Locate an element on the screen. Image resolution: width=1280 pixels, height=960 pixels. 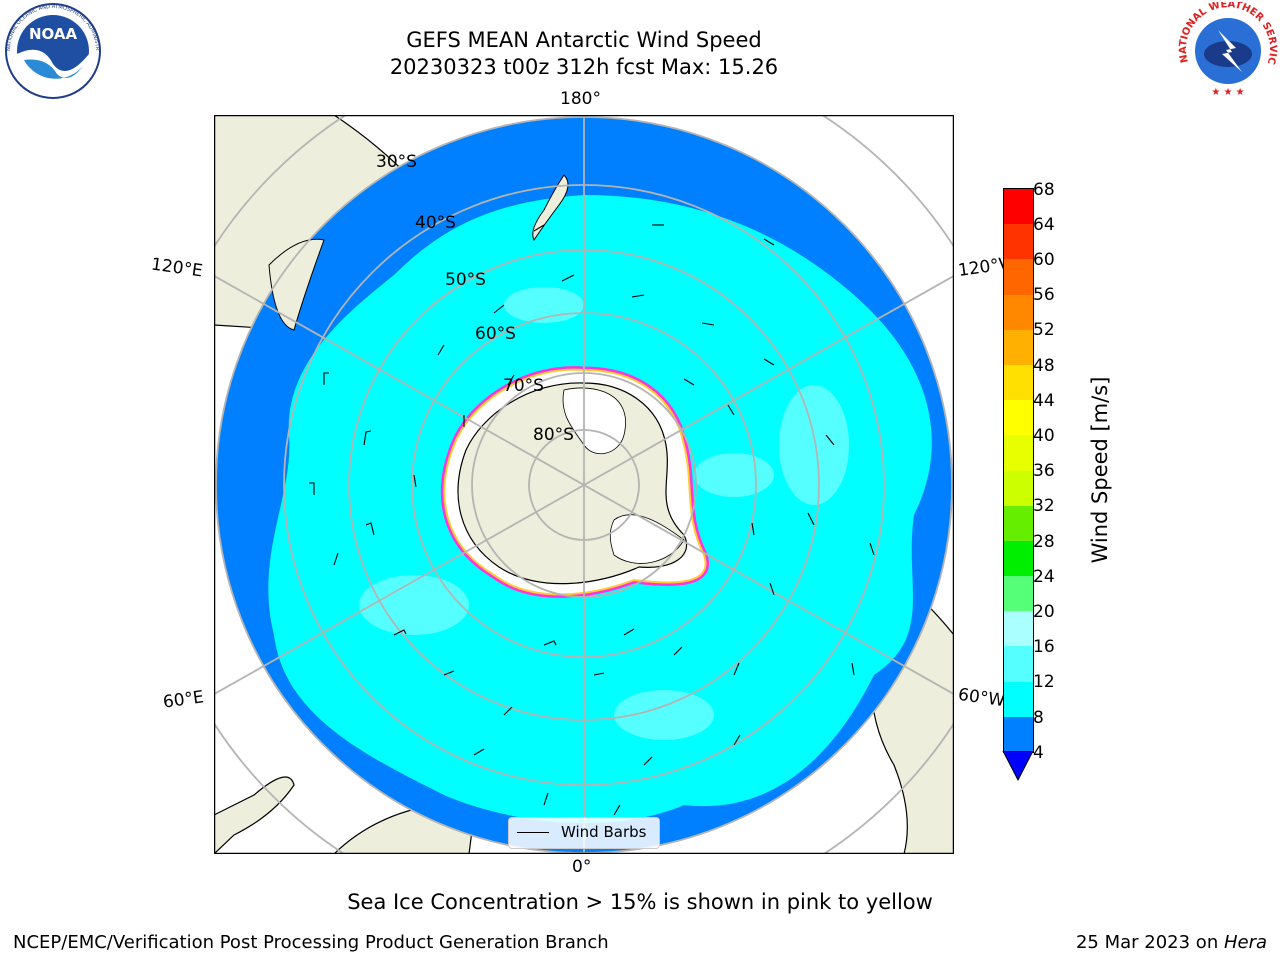
legend-box: Wind Barbs is located at coordinates (584, 833).